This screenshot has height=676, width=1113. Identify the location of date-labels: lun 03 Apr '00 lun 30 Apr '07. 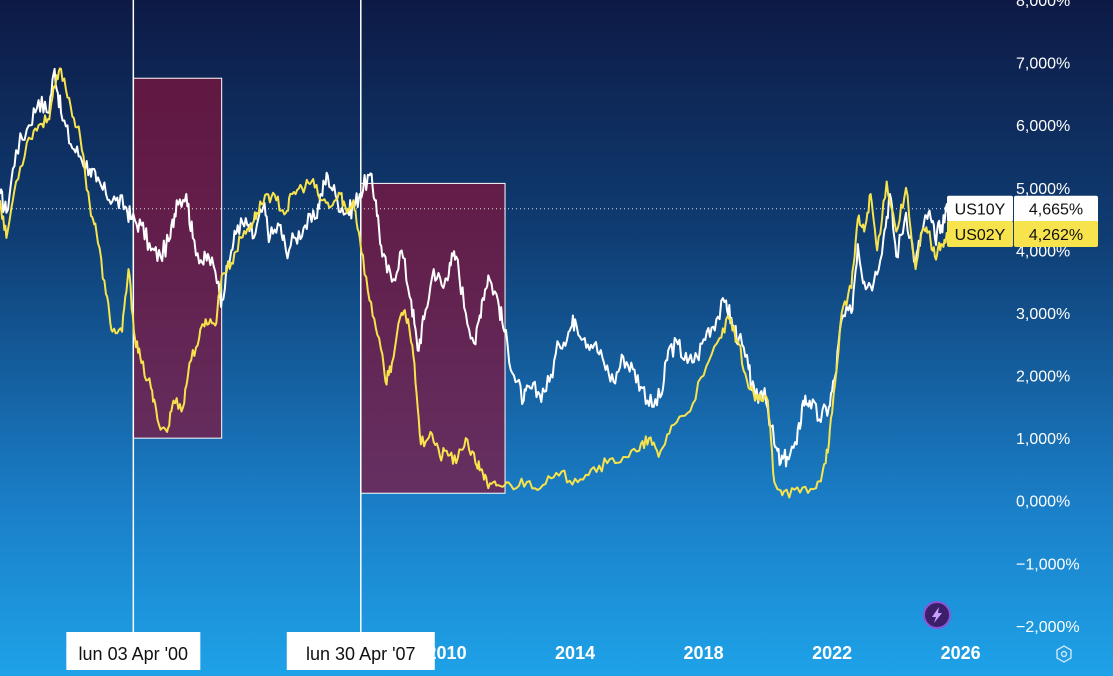
(250, 651).